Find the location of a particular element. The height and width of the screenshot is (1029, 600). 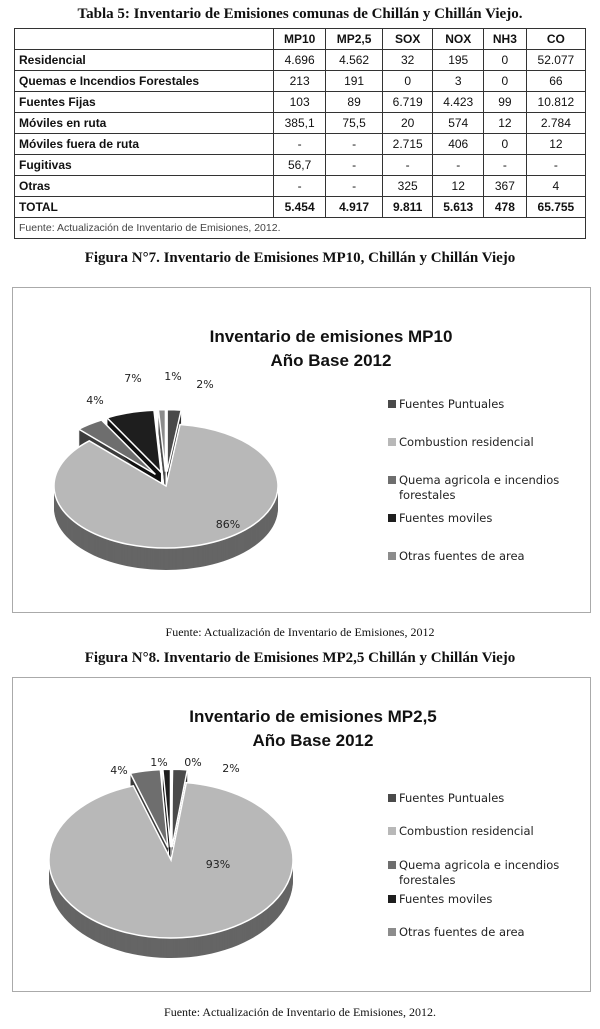

table-cell: 574 is located at coordinates (458, 123).